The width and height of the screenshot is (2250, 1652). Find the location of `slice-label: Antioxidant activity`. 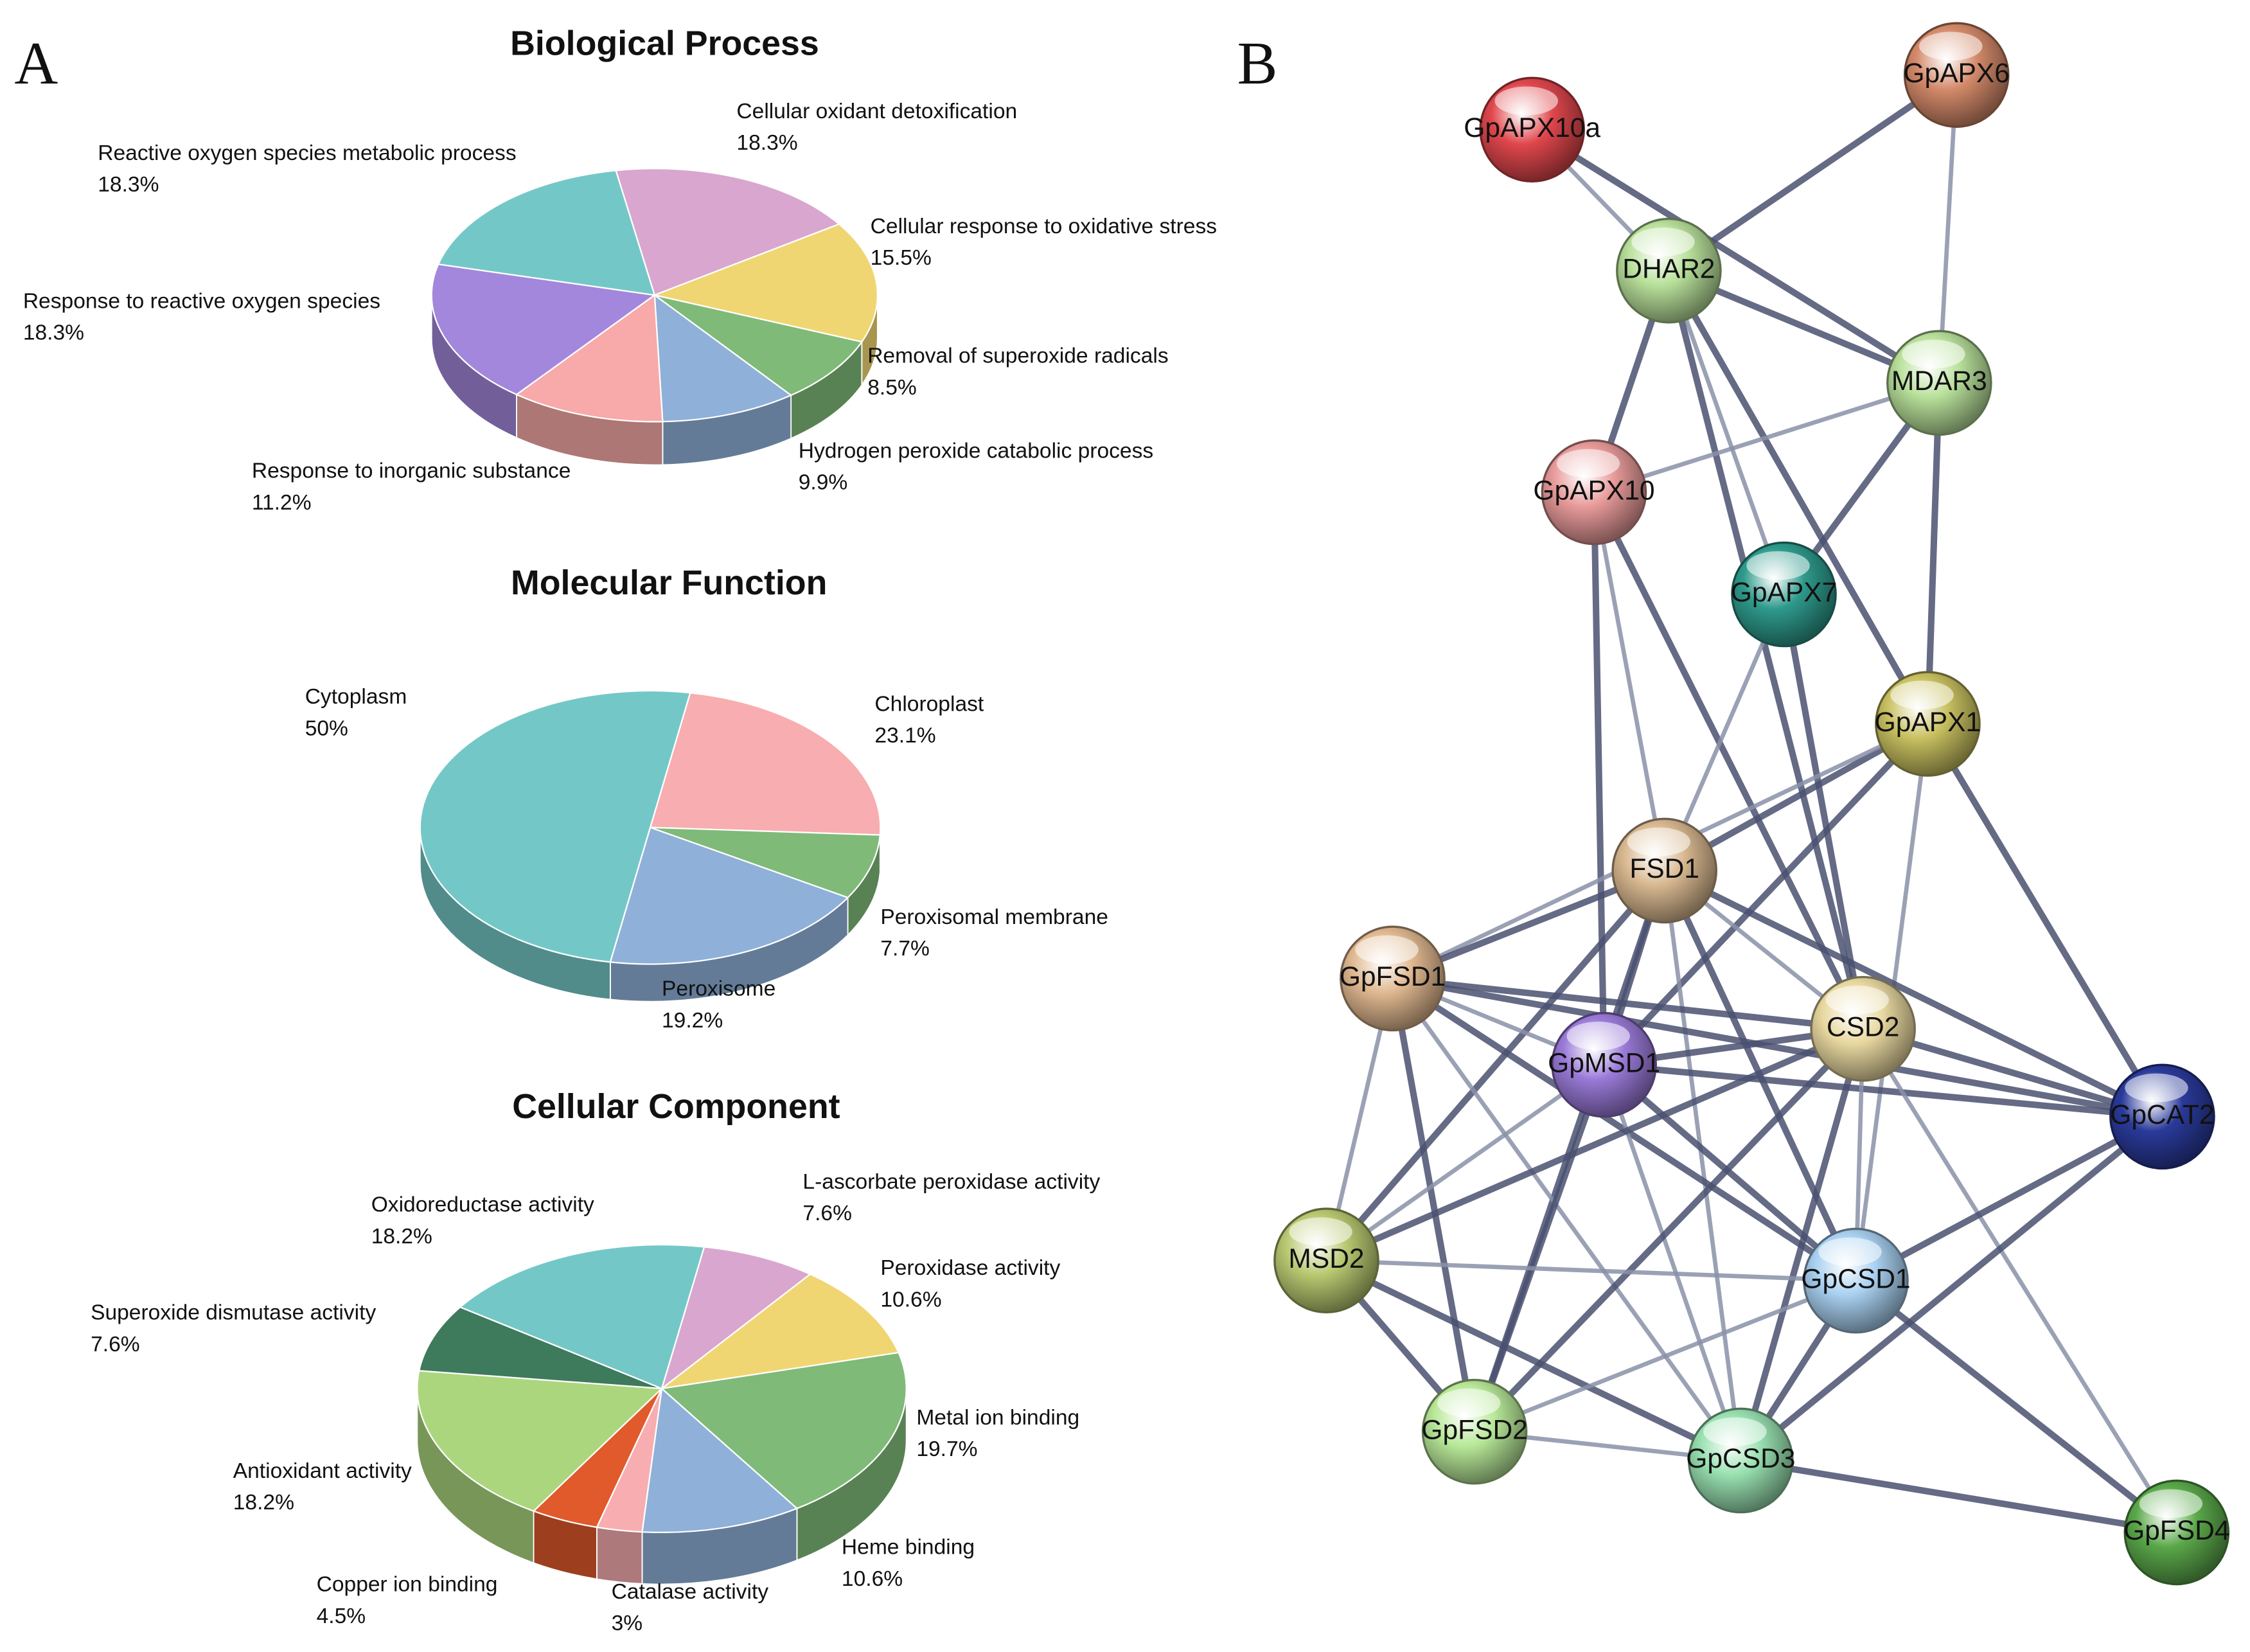

slice-label: Antioxidant activity is located at coordinates (323, 1471).